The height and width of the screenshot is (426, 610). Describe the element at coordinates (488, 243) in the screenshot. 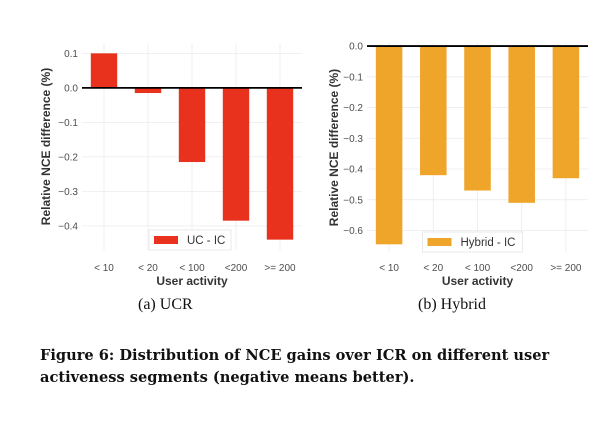

I see `legend-label: Hybrid - IC` at that location.